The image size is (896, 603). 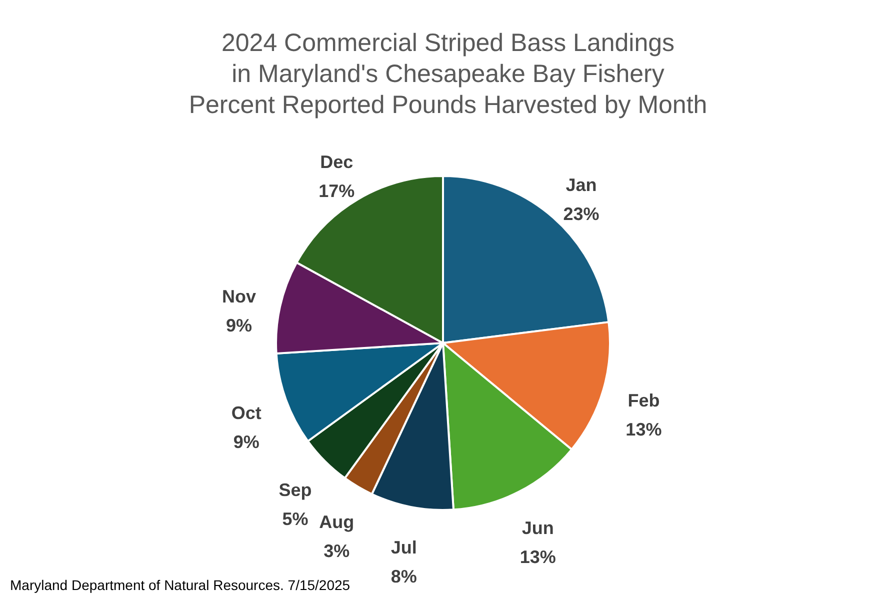 What do you see at coordinates (581, 185) in the screenshot?
I see `slice-label: Jan` at bounding box center [581, 185].